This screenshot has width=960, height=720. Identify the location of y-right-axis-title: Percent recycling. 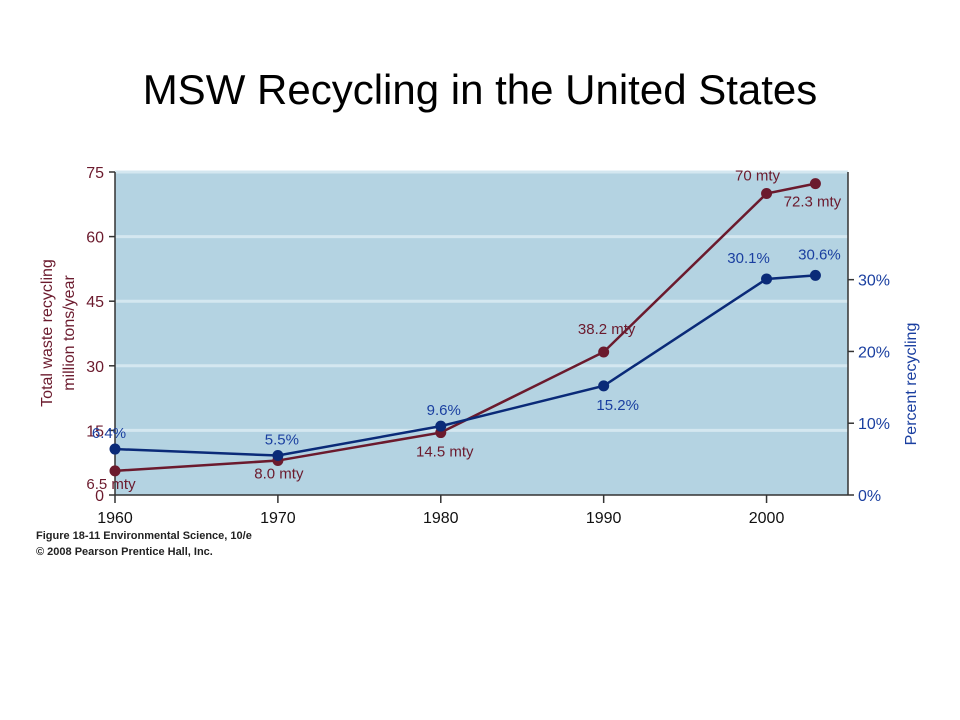
(911, 384).